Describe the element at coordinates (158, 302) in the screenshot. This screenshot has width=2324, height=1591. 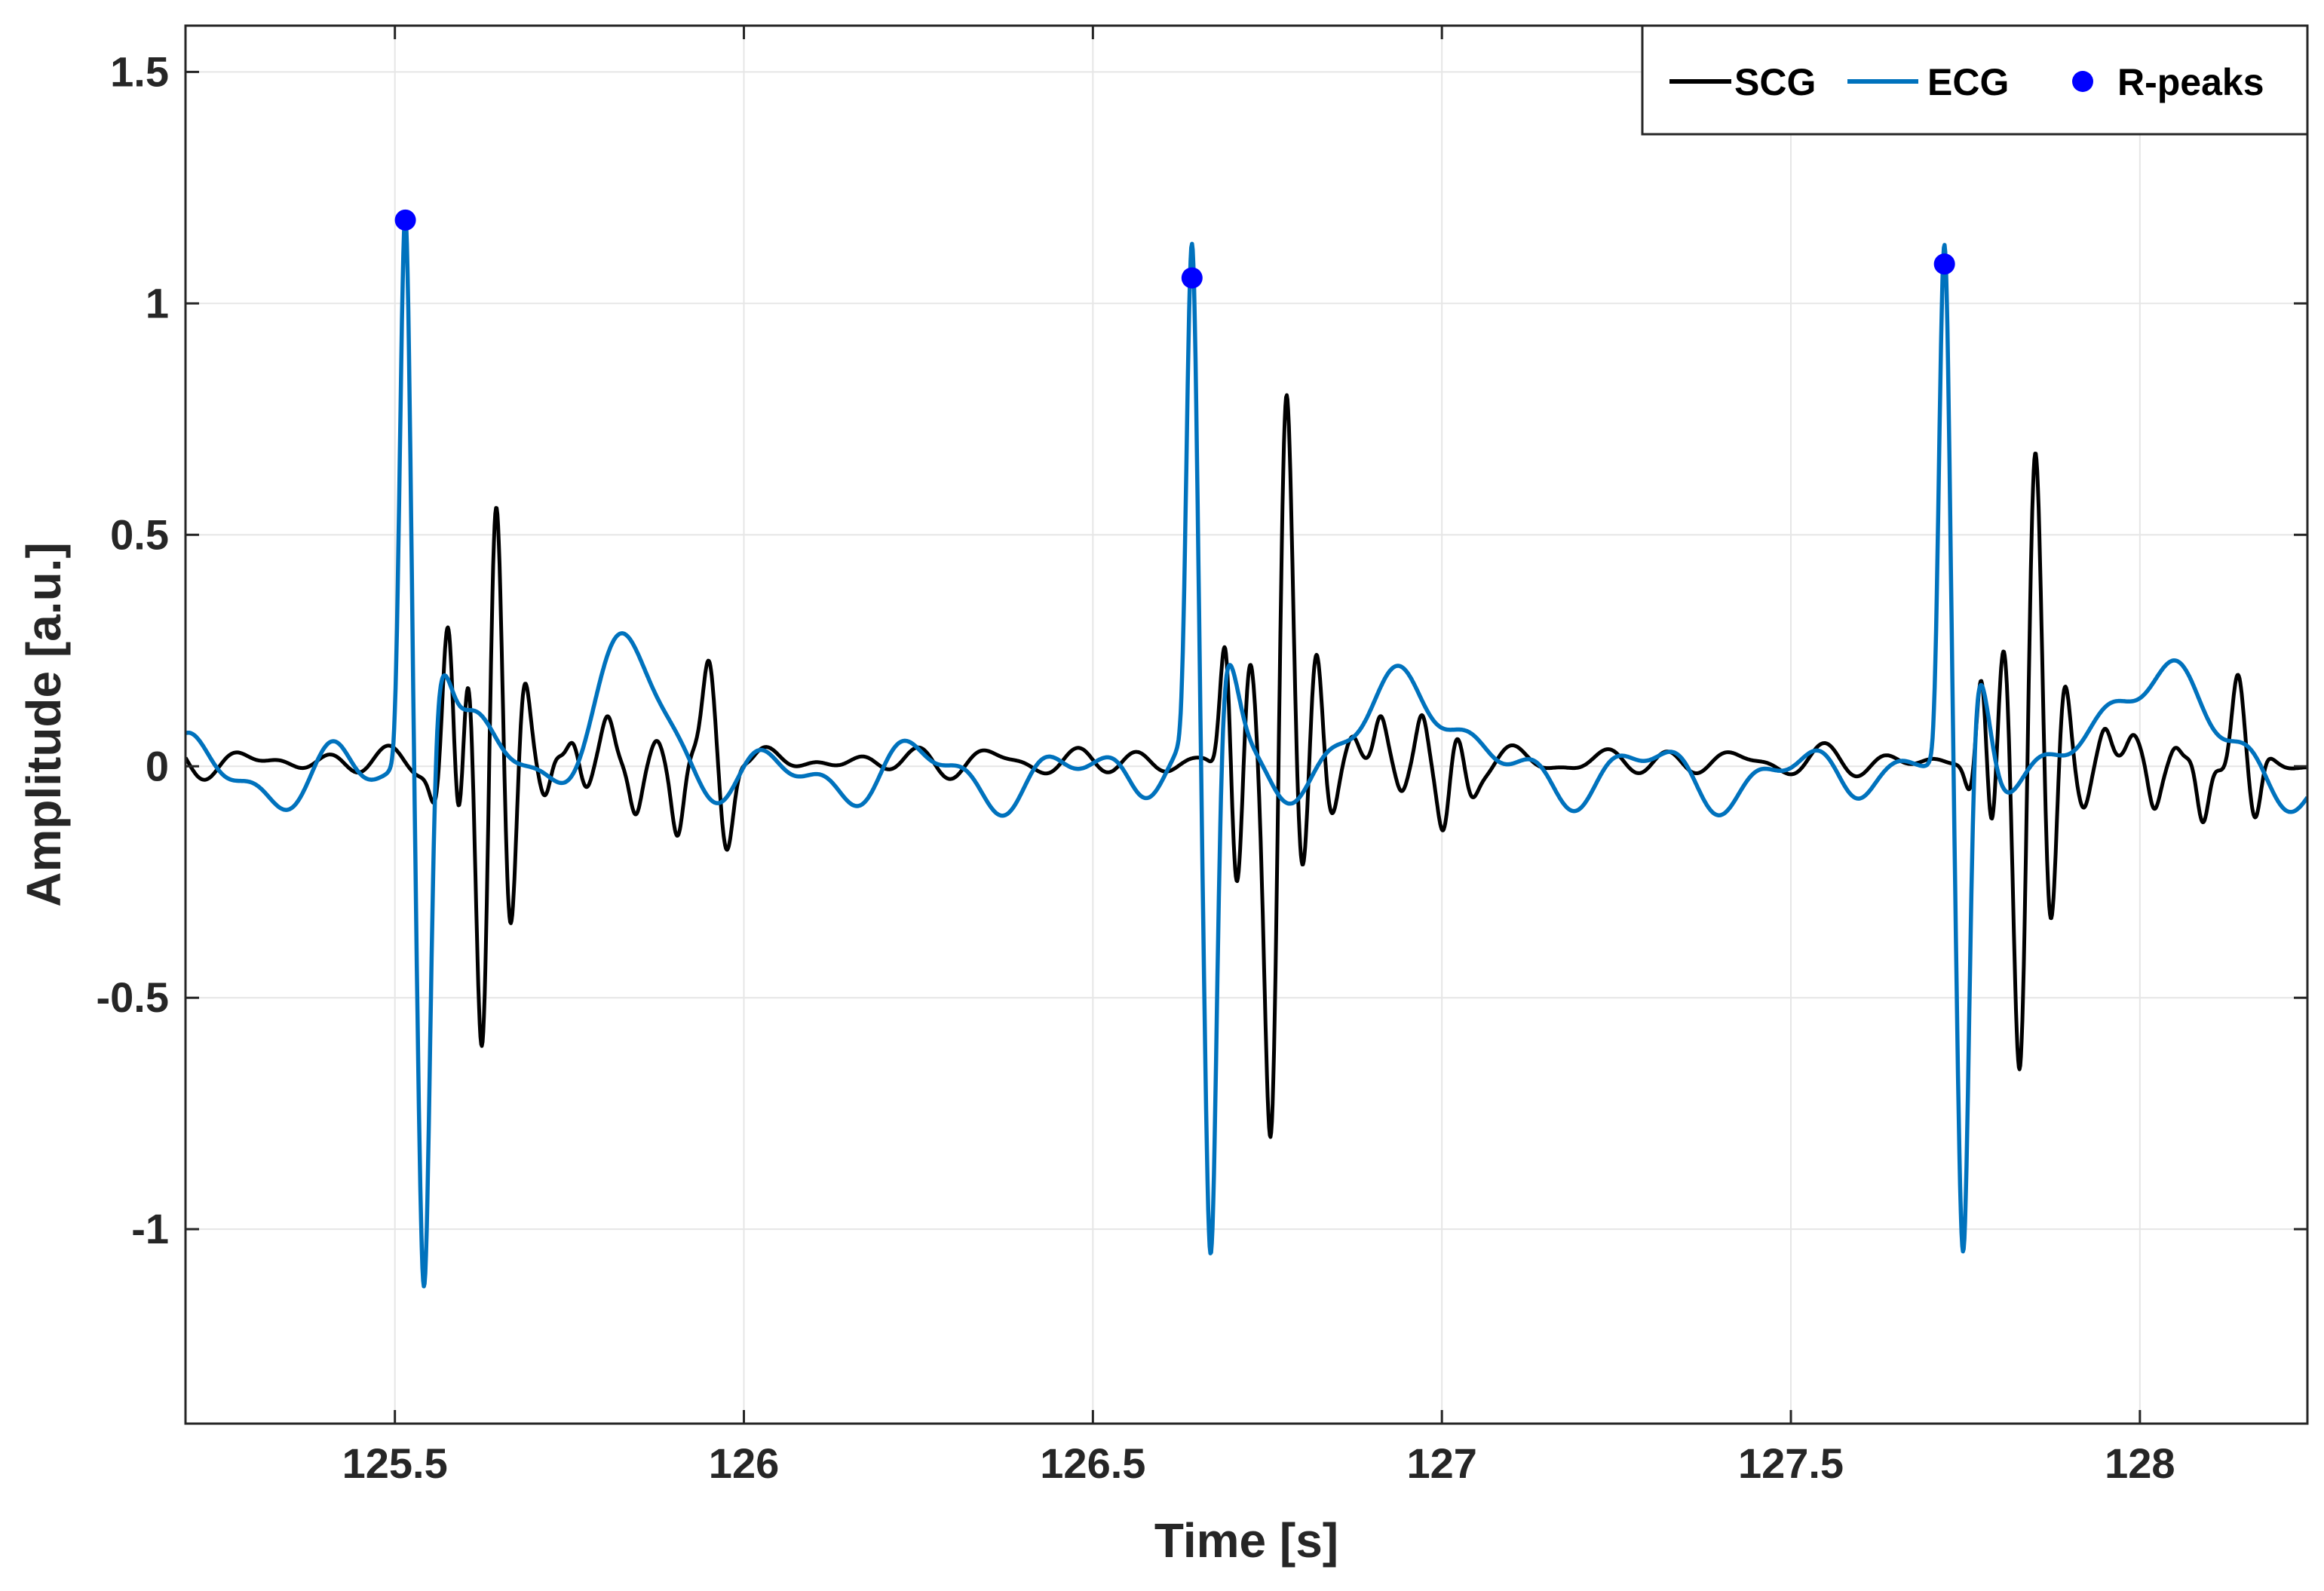
I see `y-tick-label: 1` at that location.